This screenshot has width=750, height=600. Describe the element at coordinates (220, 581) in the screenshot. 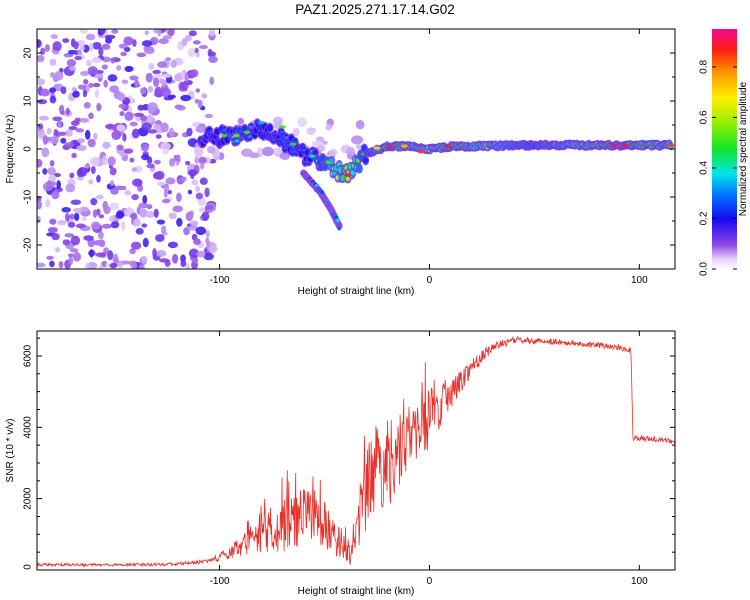

I see `snr-x-tick-label: -100` at that location.